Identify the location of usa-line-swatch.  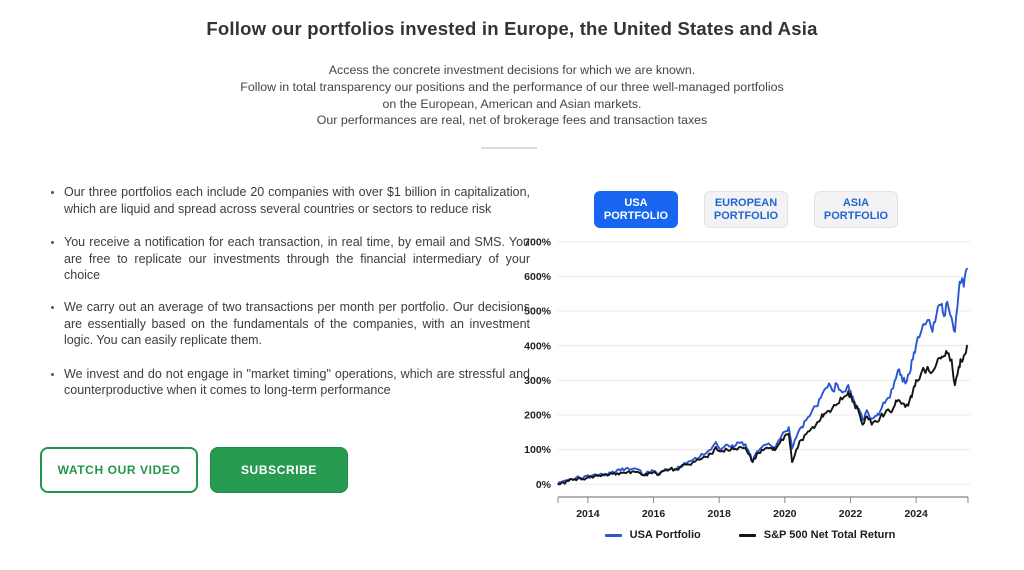
(613, 535).